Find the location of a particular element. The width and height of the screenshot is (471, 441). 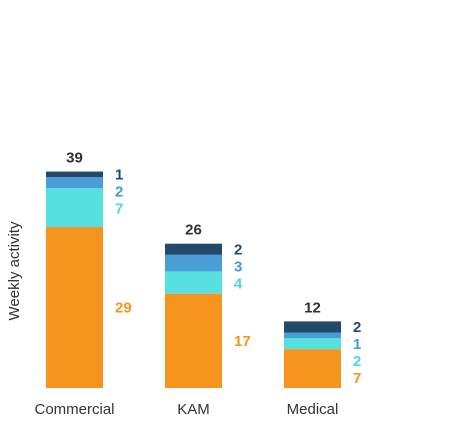

y-axis-label: Weekly activity is located at coordinates (14, 270).